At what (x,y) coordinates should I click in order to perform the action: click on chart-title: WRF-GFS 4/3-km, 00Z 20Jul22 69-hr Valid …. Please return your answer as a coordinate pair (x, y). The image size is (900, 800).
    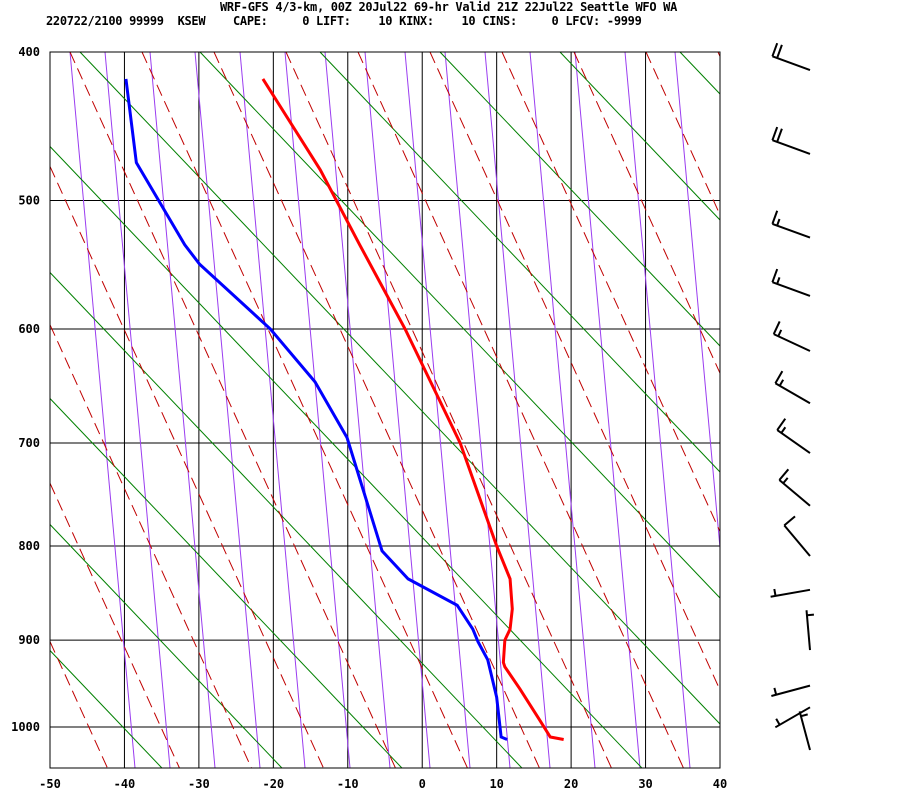
    Looking at the image, I should click on (449, 7).